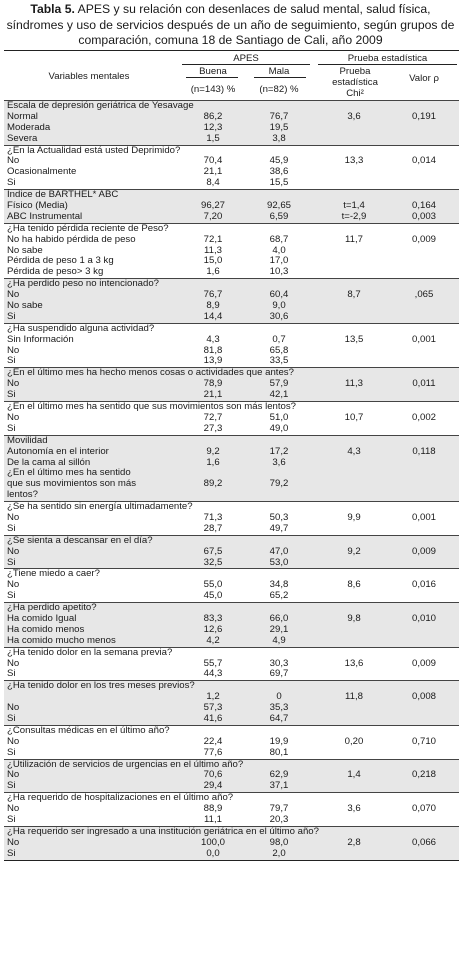 The image size is (463, 970). Describe the element at coordinates (231, 517) in the screenshot. I see `table-row: No 71,3 50,3 9,9 0,001` at that location.